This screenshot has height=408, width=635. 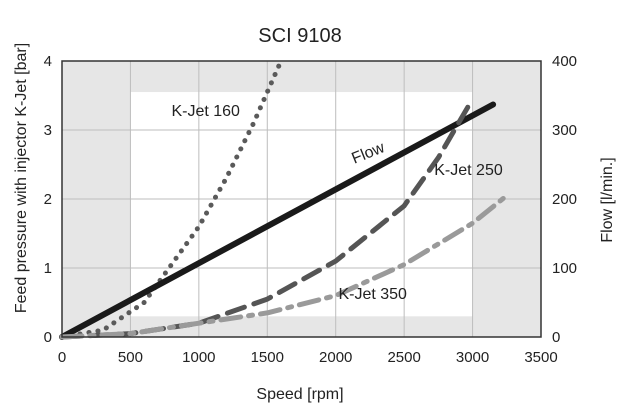 What do you see at coordinates (403, 357) in the screenshot?
I see `x-tick-label: 2500` at bounding box center [403, 357].